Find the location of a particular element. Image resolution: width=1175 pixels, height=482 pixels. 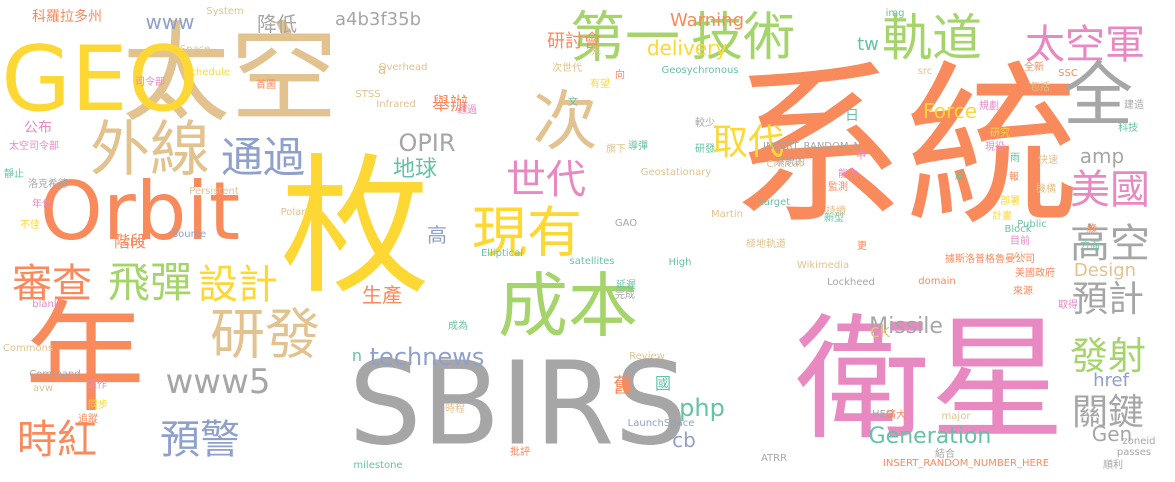

word-cjk-126: 計畫 is located at coordinates (1002, 216).